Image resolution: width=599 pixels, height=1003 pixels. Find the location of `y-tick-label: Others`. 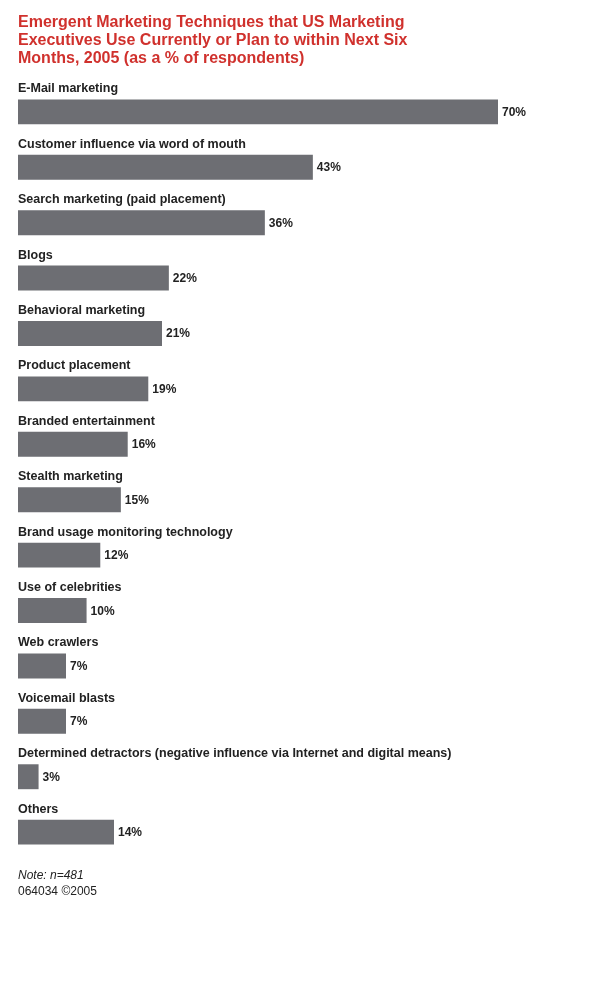

y-tick-label: Others is located at coordinates (38, 808).